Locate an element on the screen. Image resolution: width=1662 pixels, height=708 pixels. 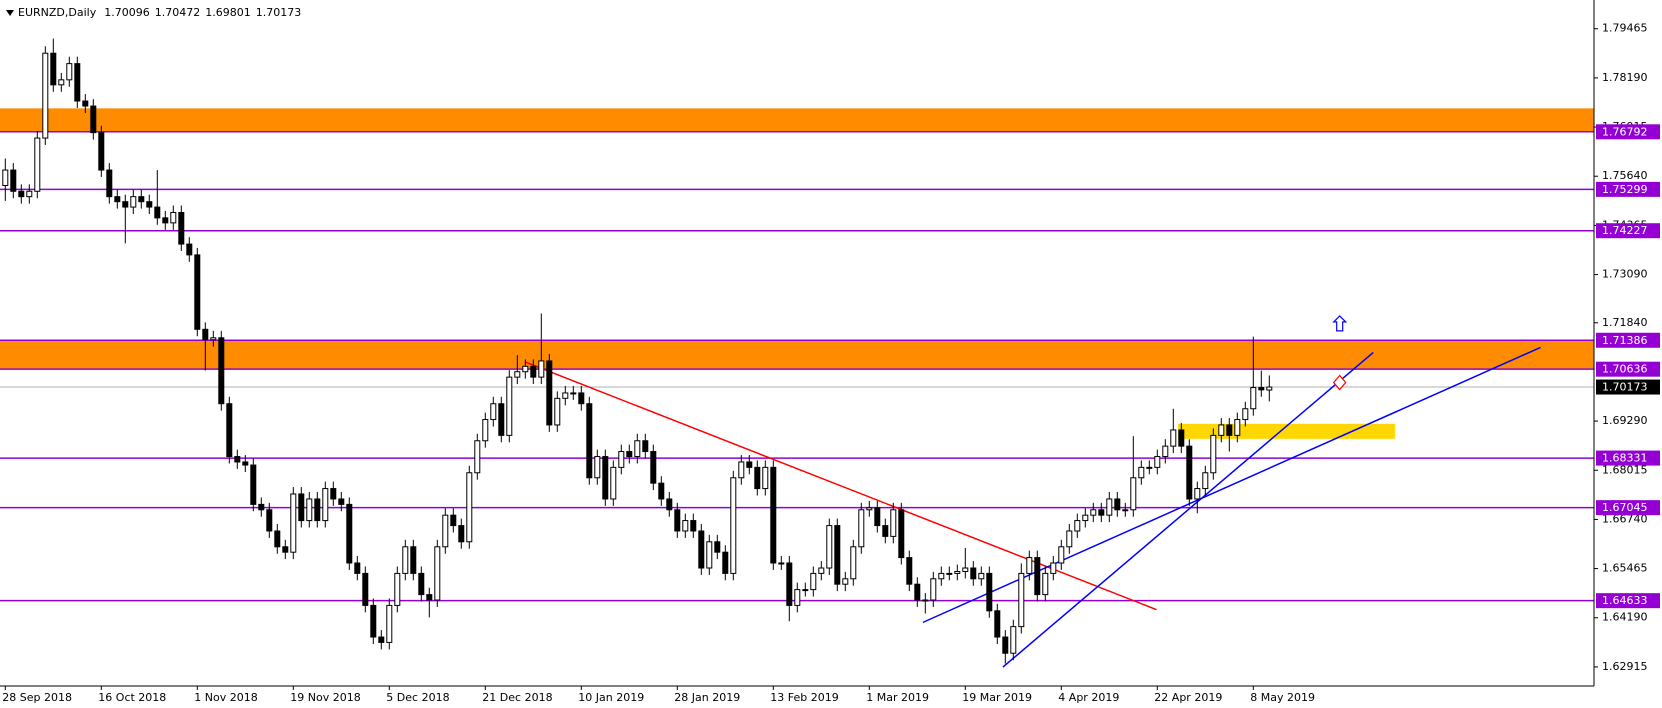
x-tick-label: 19 Nov 2018 is located at coordinates (325, 697).